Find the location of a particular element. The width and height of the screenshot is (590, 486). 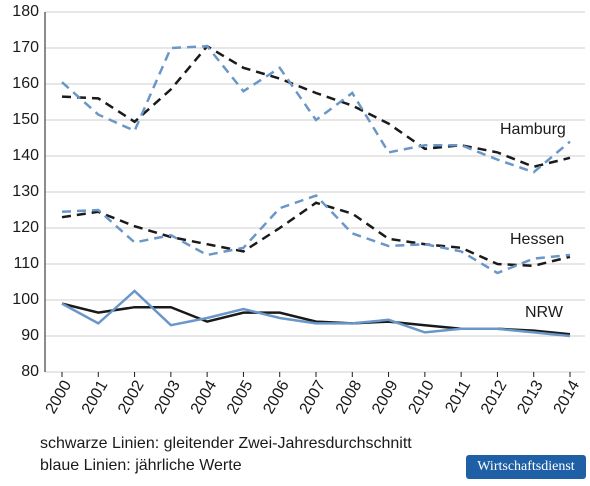

series-label: Hessen is located at coordinates (537, 239).